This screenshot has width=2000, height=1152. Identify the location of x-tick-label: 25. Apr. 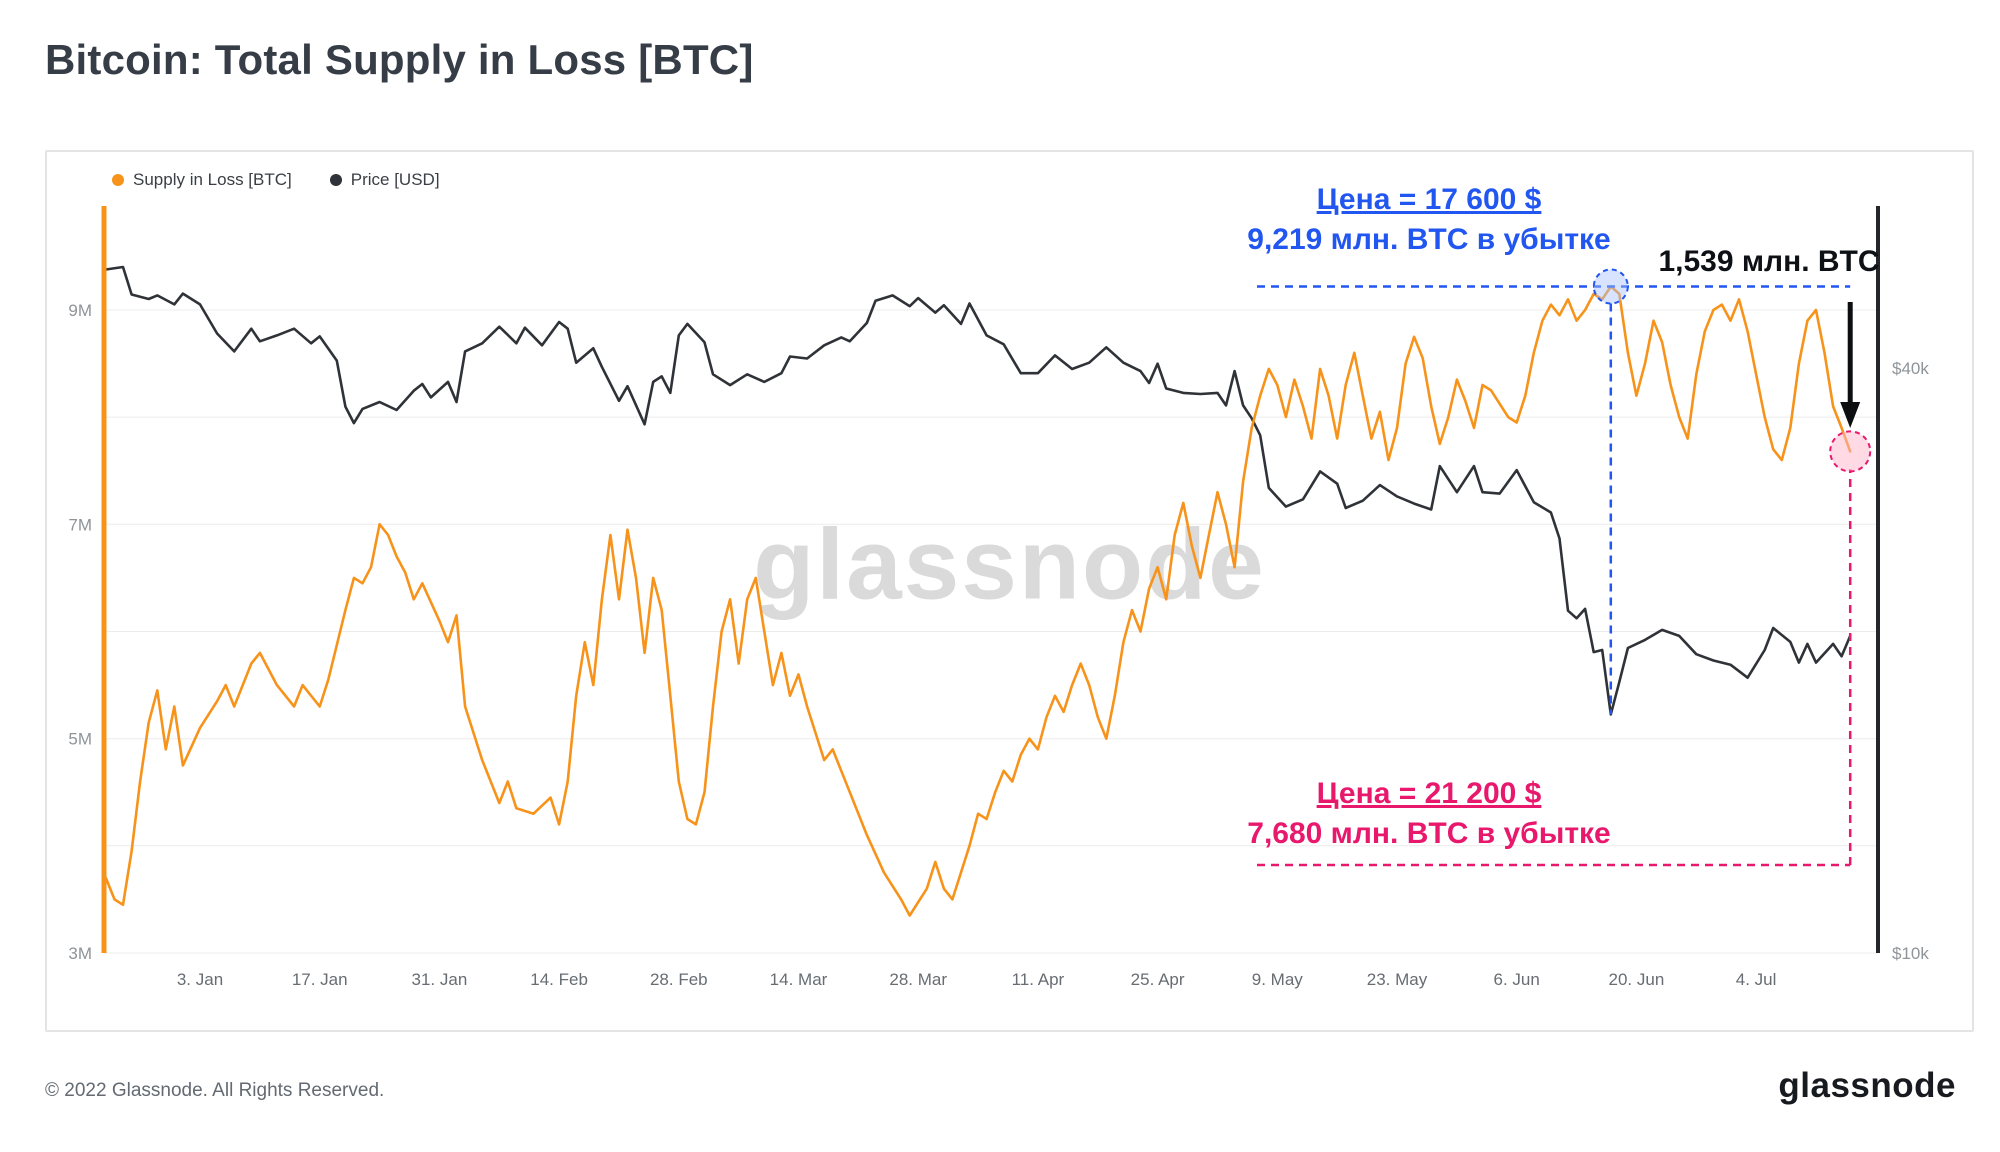
(1158, 979).